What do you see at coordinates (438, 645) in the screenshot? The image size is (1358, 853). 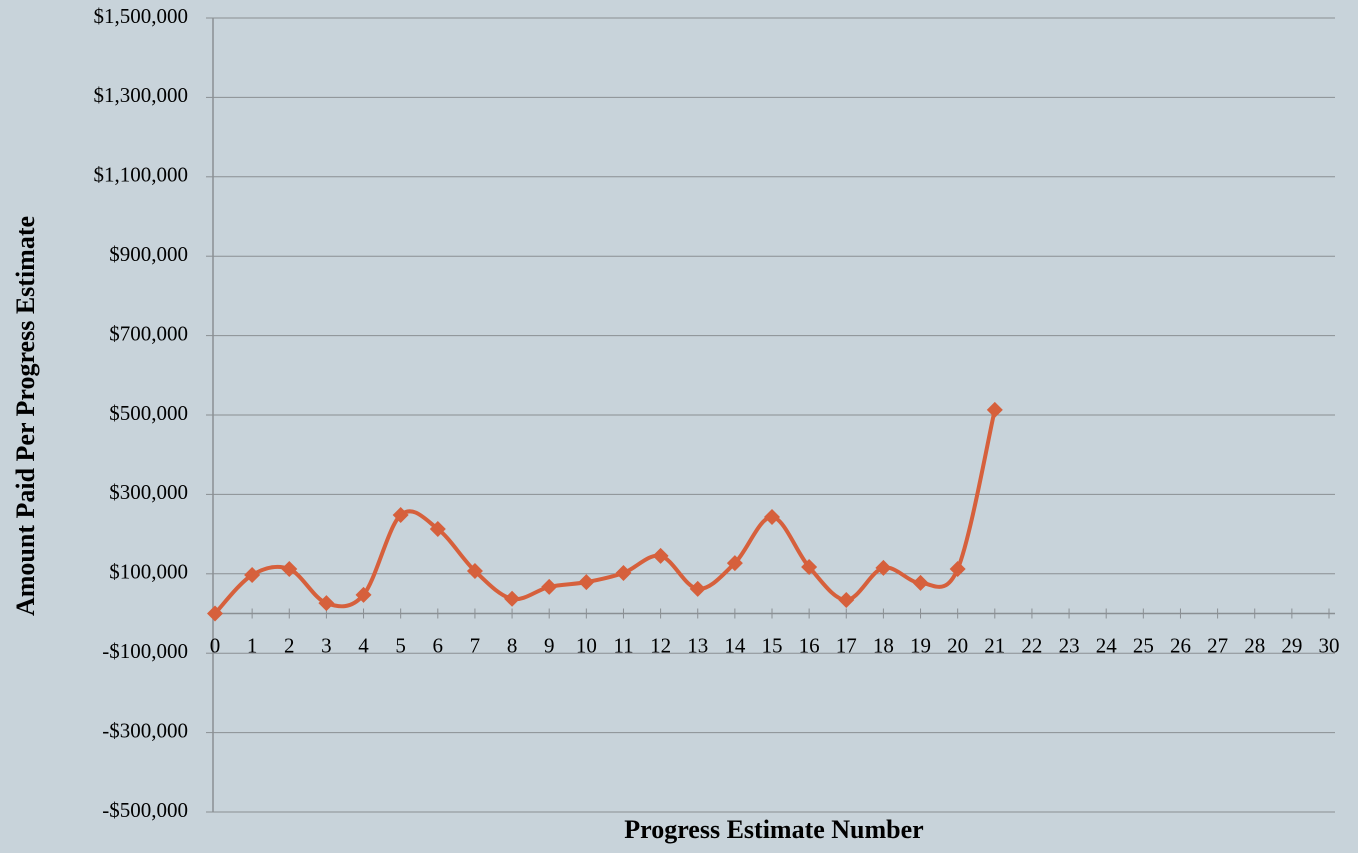 I see `x-tick-label: 6` at bounding box center [438, 645].